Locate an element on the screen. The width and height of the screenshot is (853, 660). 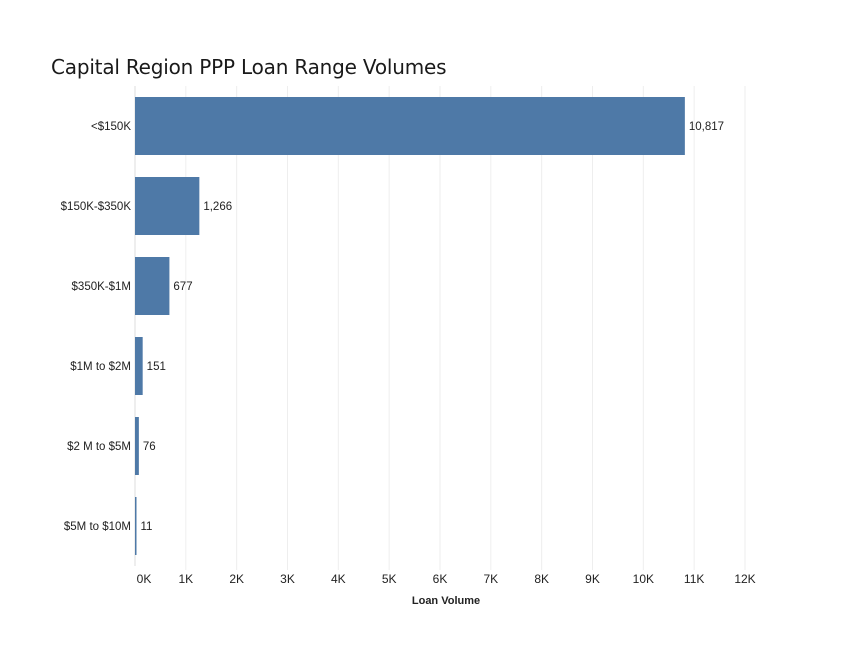
x-tick-label: 1K is located at coordinates (185, 579).